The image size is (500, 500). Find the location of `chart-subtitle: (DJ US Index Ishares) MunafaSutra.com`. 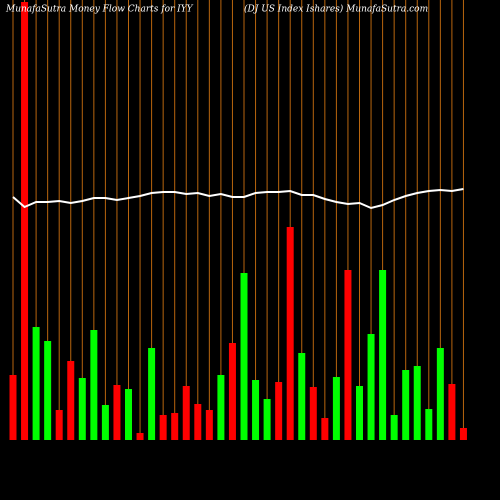

chart-subtitle: (DJ US Index Ishares) MunafaSutra.com is located at coordinates (336, 9).